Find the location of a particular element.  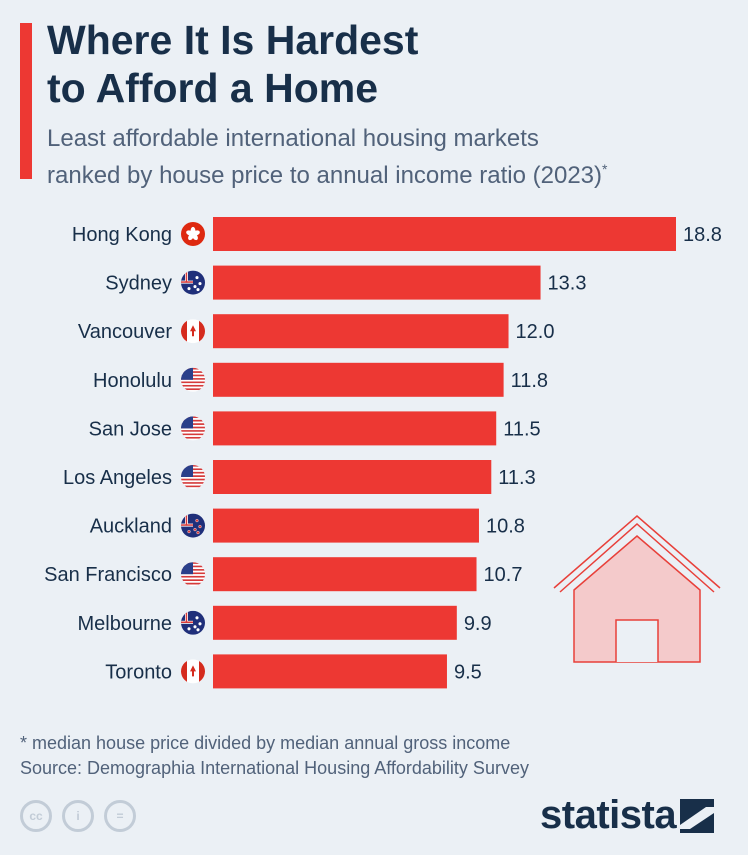

title-line-2: to Afford a Home is located at coordinates (213, 88).